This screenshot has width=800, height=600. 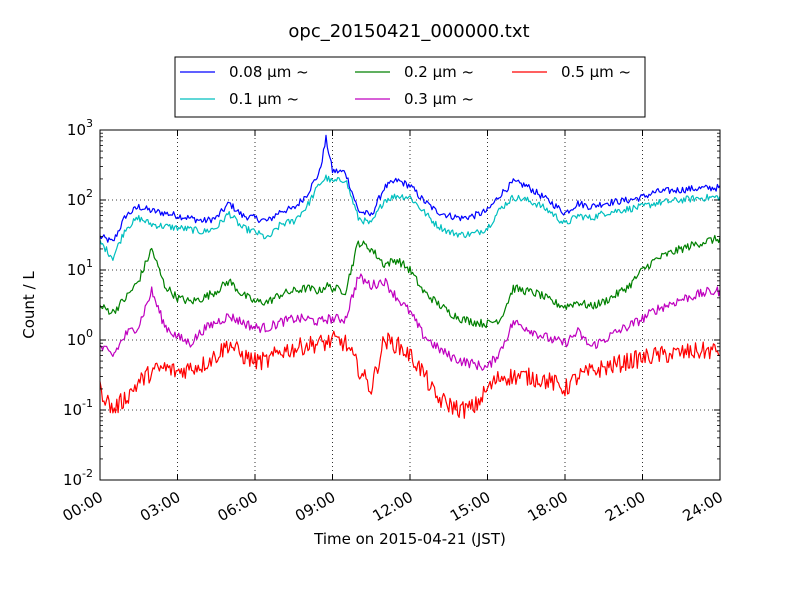 I want to click on legend-label-1: 0.1 μm ~, so click(x=264, y=99).